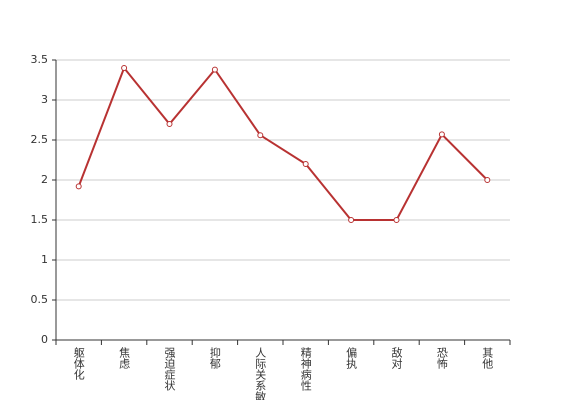 Image resolution: width=567 pixels, height=400 pixels. Describe the element at coordinates (40, 219) in the screenshot. I see `y-tick-label: 1.5` at that location.